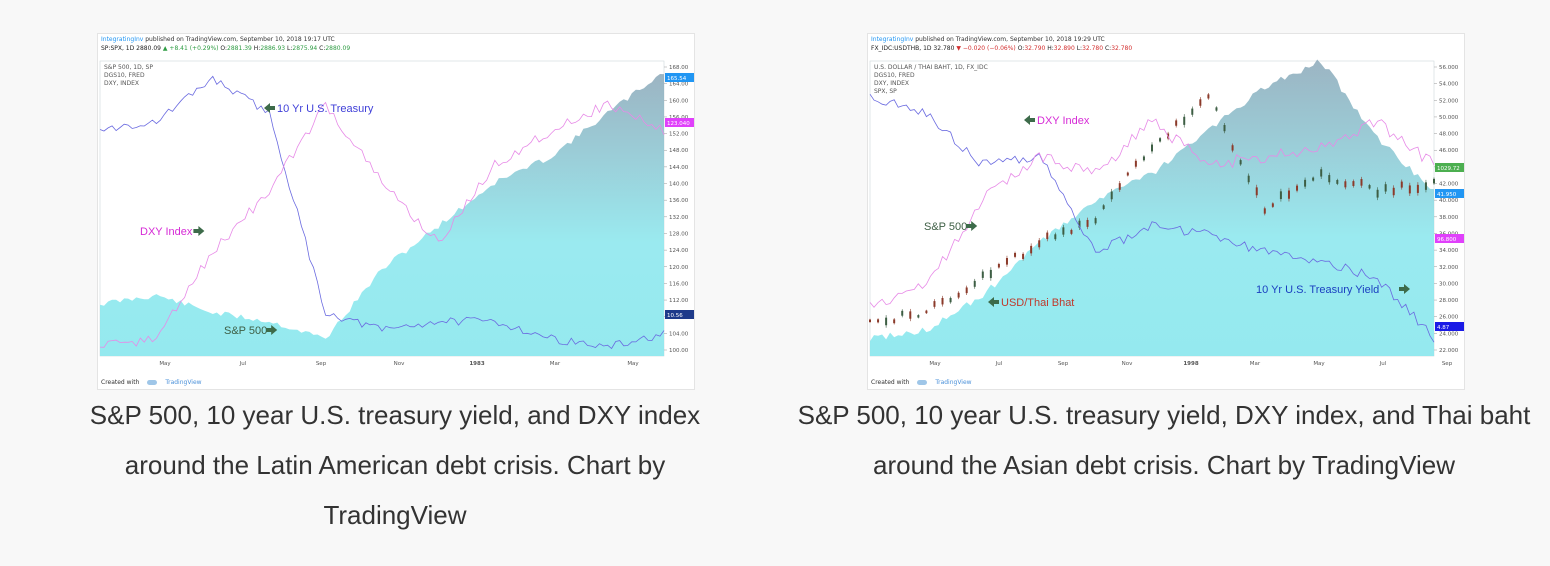 Image resolution: width=1550 pixels, height=566 pixels. What do you see at coordinates (679, 135) in the screenshot?
I see `y-tick-label: 152.00` at bounding box center [679, 135].